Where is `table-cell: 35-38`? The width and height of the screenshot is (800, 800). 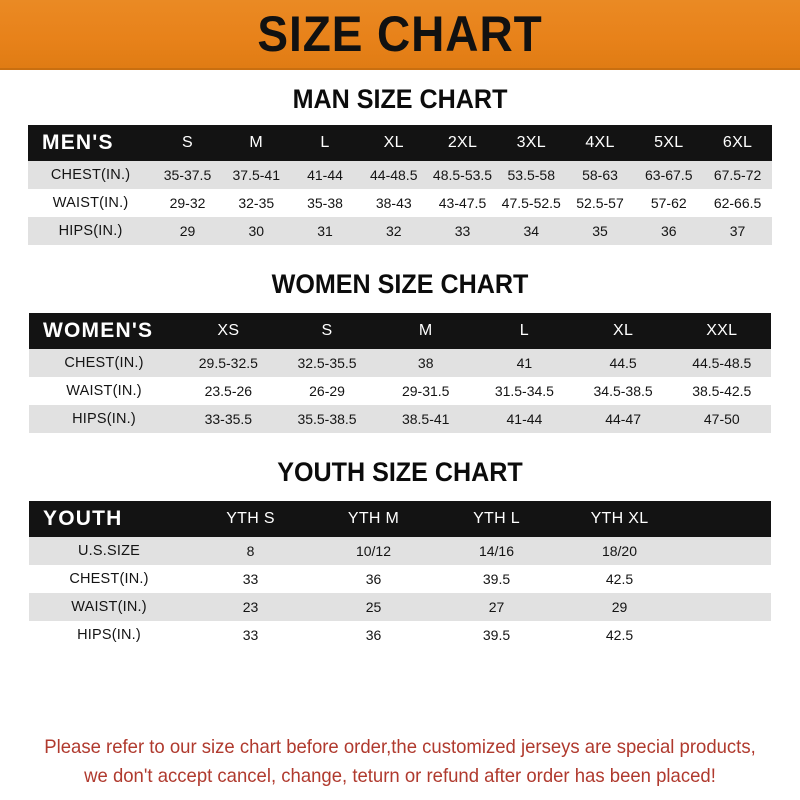
table-cell: 35-38 is located at coordinates (325, 203).